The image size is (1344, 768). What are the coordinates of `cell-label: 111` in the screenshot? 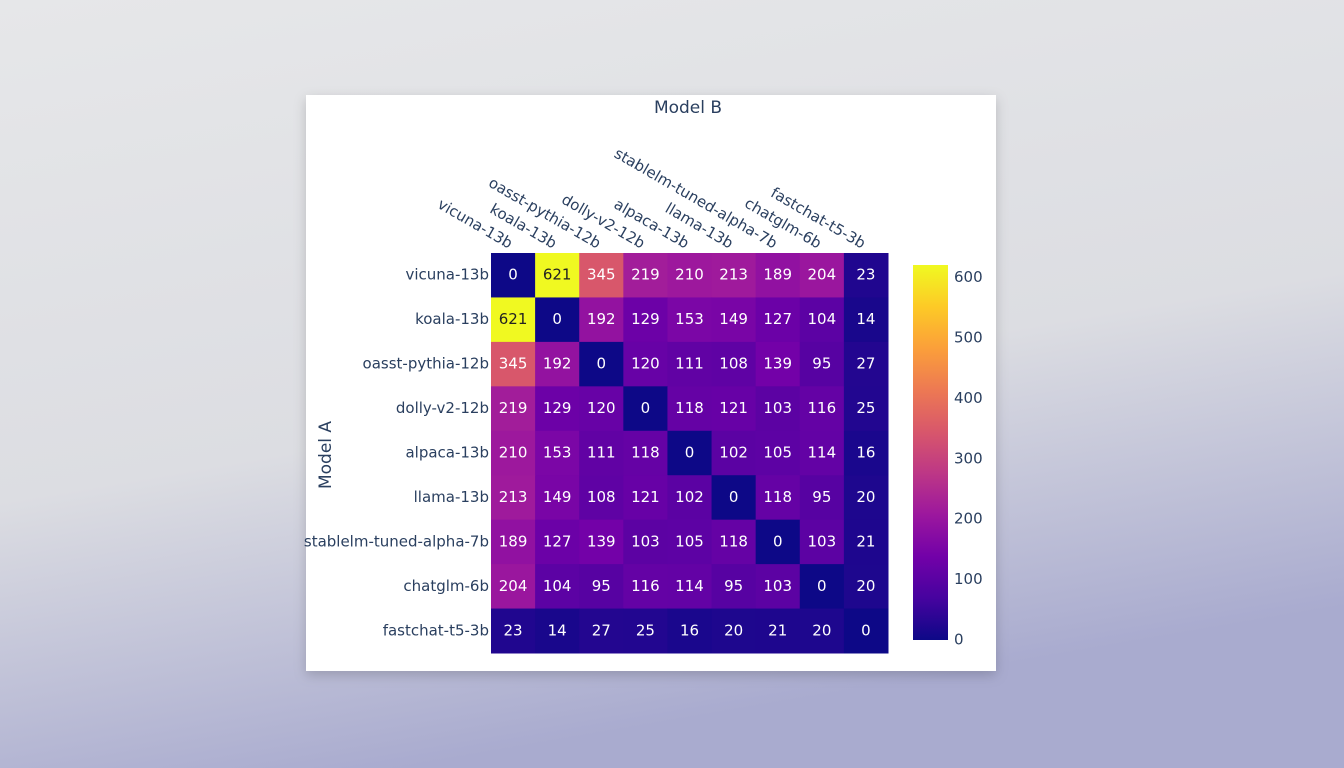 It's located at (689, 364).